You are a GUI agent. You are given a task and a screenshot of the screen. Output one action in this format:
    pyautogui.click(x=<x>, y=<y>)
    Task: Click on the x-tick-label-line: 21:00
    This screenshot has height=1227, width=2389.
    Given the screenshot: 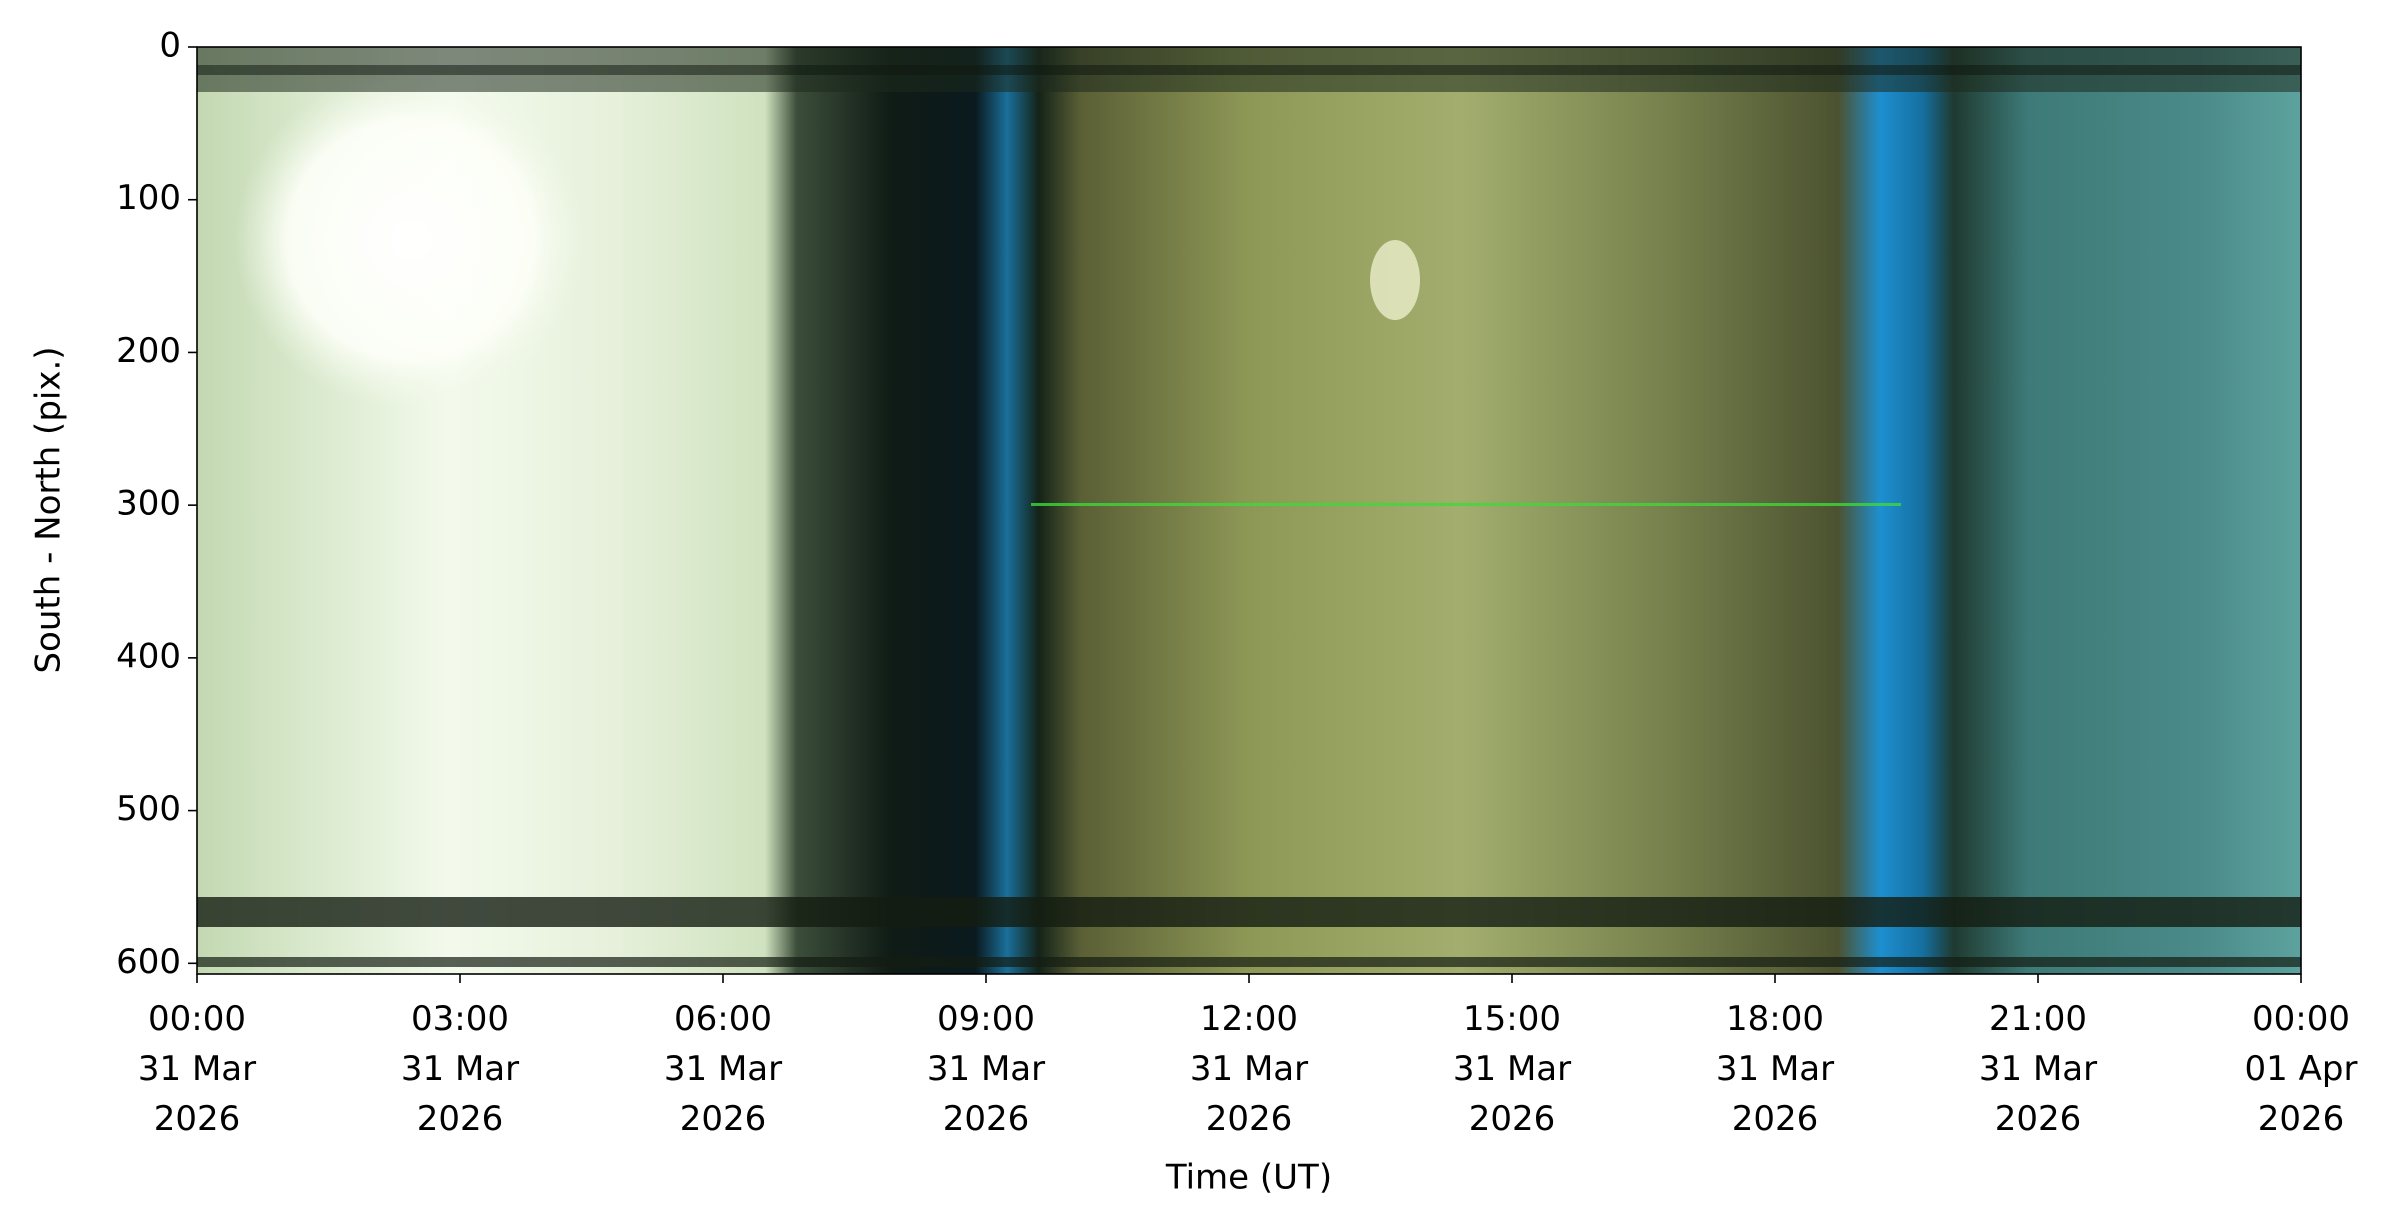 What is the action you would take?
    pyautogui.click(x=2038, y=1019)
    